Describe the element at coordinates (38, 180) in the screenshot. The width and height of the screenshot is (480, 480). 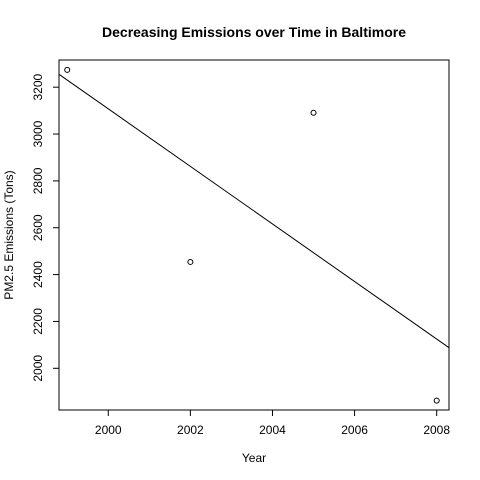
I see `y-tick-label: 2800` at that location.